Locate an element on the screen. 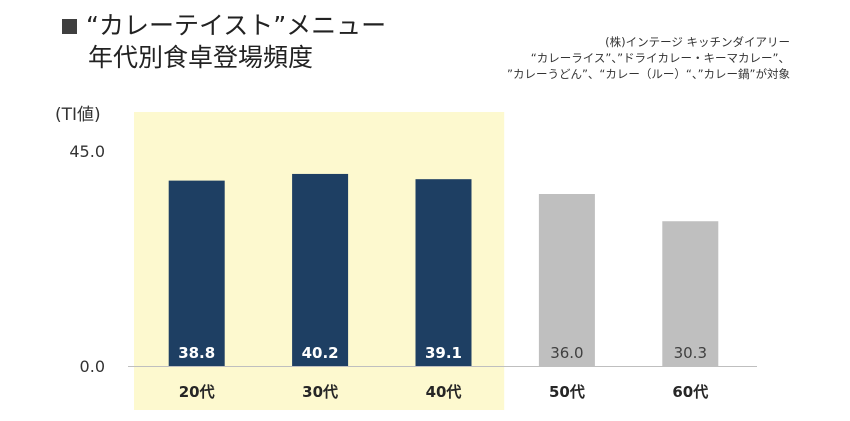 The image size is (850, 421). x-category-label-2: 40代 is located at coordinates (444, 392).